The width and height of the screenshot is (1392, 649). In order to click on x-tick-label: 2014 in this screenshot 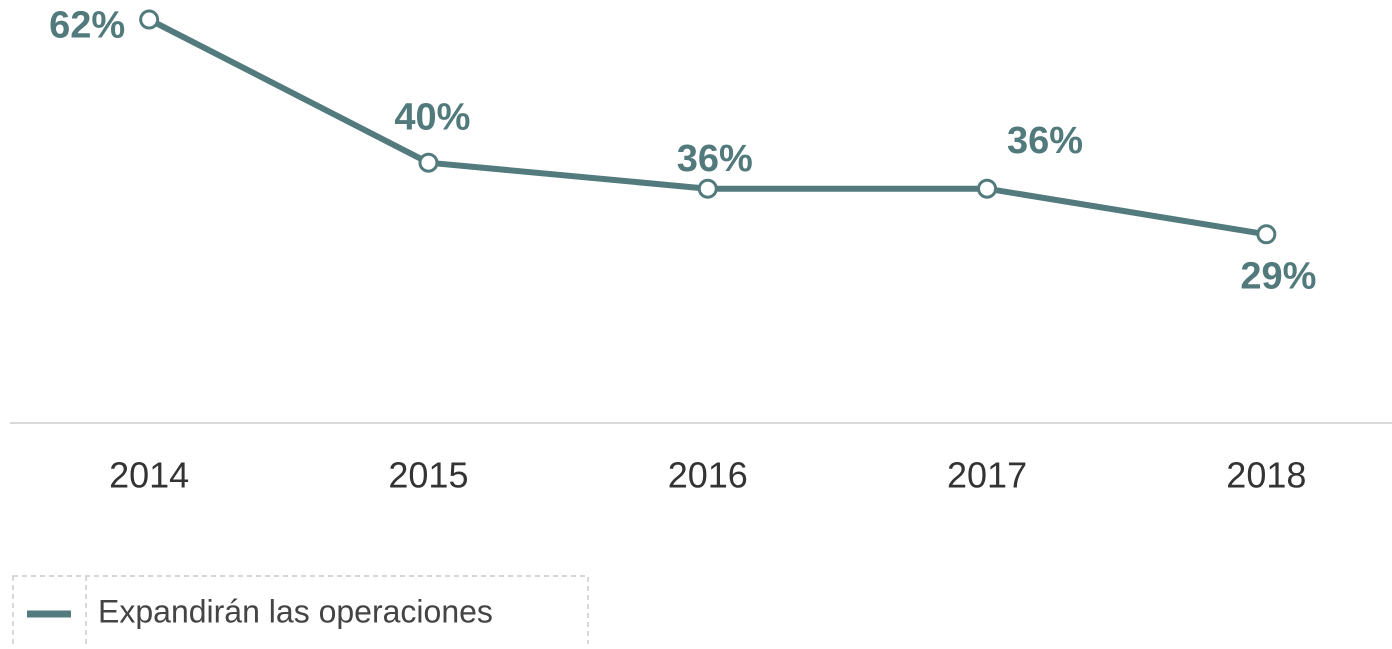, I will do `click(149, 475)`.